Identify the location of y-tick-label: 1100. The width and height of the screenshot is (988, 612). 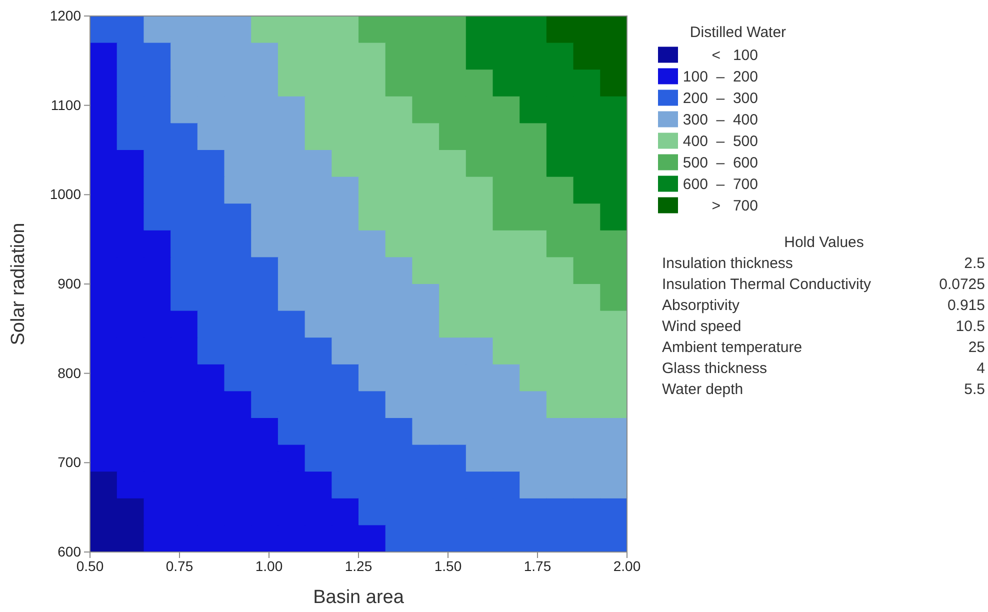
(66, 104).